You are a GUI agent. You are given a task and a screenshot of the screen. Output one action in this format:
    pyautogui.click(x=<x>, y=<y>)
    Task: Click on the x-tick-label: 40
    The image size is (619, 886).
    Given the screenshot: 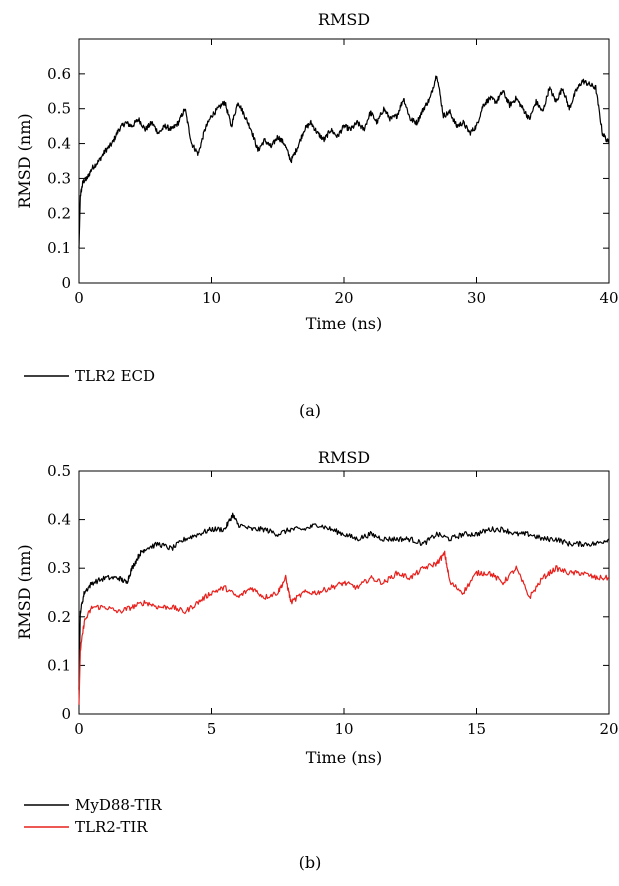 What is the action you would take?
    pyautogui.click(x=608, y=298)
    